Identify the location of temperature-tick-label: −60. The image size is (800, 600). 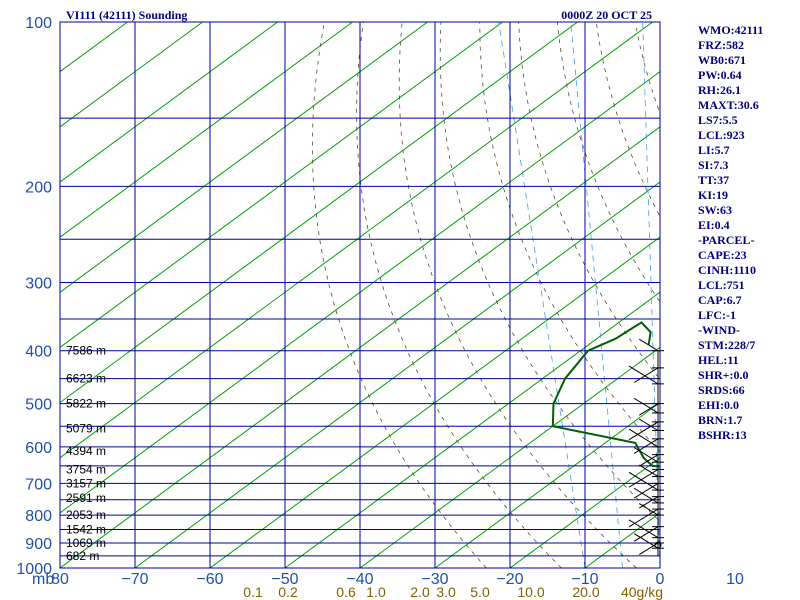
(209, 579).